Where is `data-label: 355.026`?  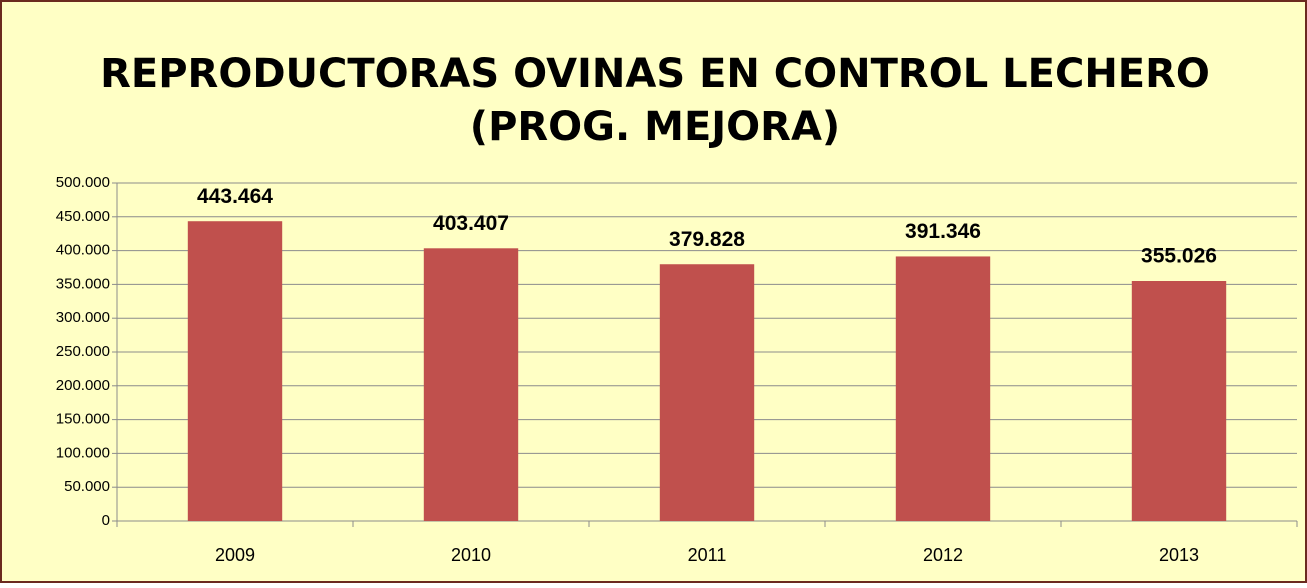 data-label: 355.026 is located at coordinates (1179, 256).